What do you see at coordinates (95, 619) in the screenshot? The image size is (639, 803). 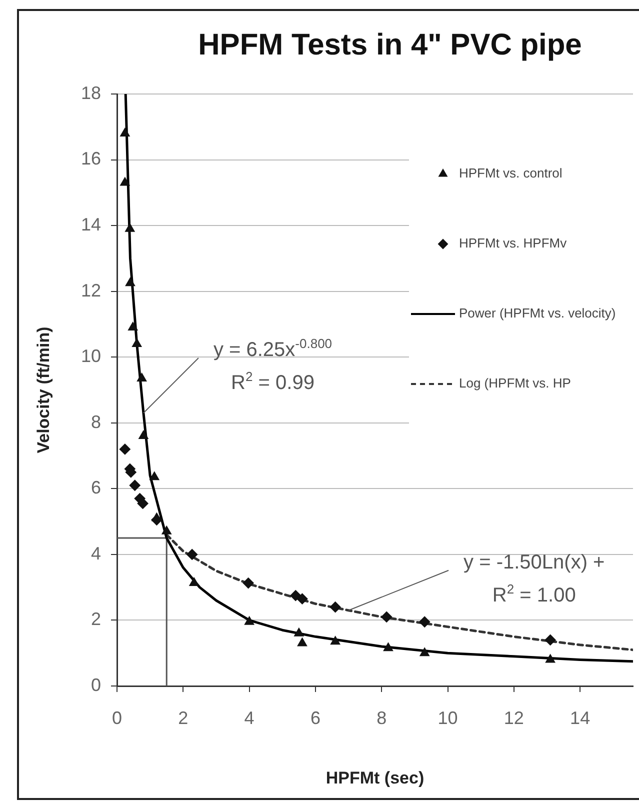 I see `y-tick-label: 2` at bounding box center [95, 619].